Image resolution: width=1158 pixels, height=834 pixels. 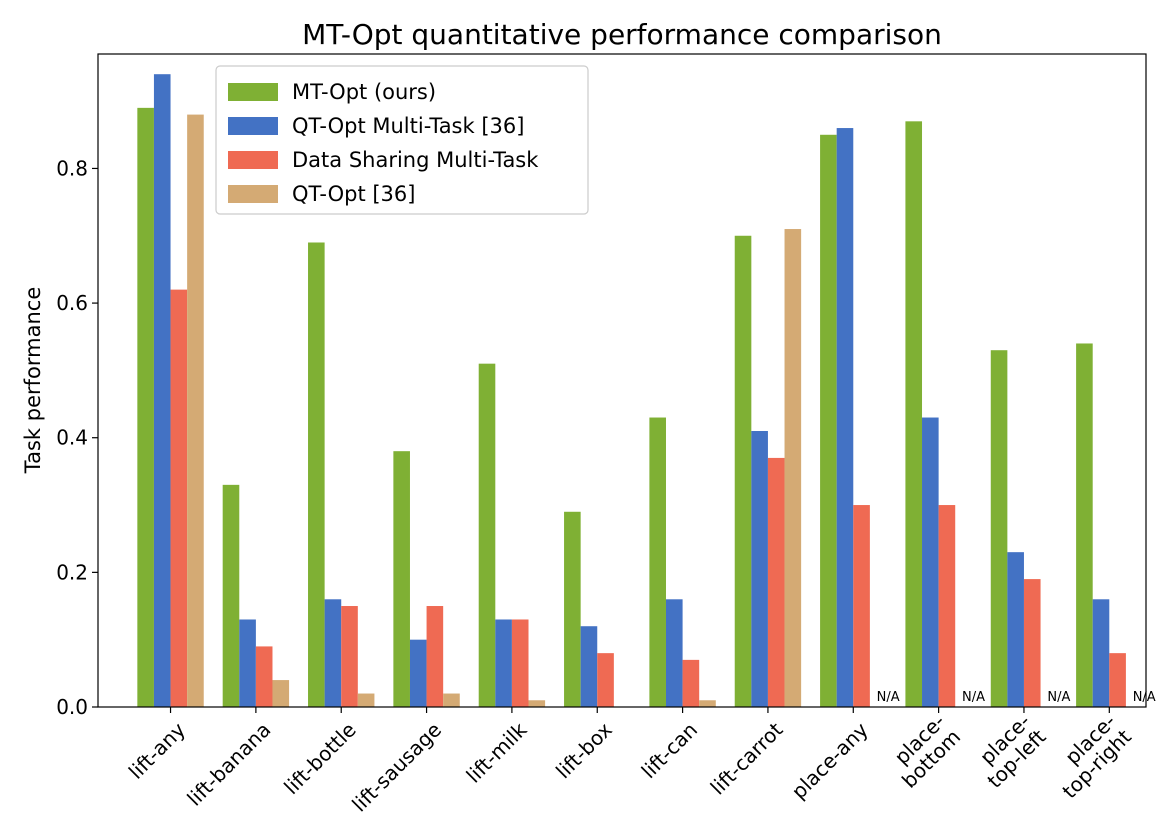 I want to click on x-tick-label-line: lift-box, so click(x=584, y=750).